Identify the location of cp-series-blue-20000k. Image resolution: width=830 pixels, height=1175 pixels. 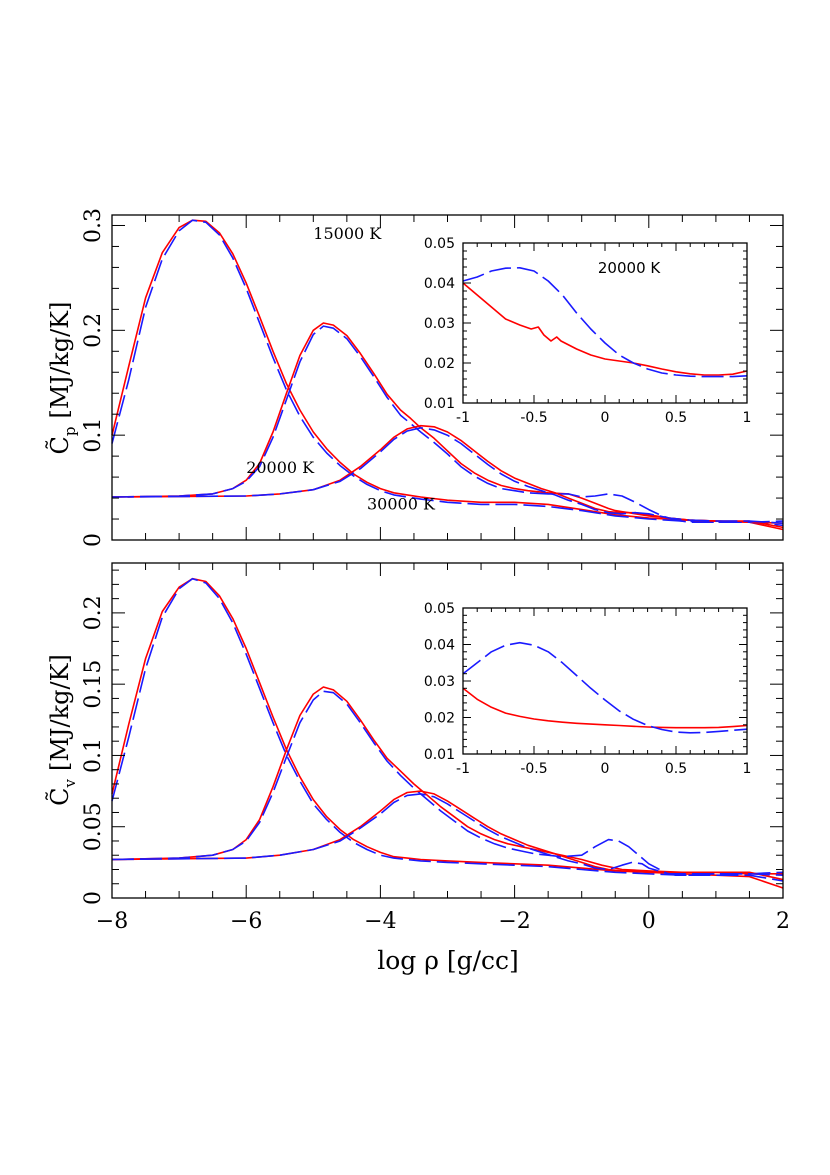
(447, 424).